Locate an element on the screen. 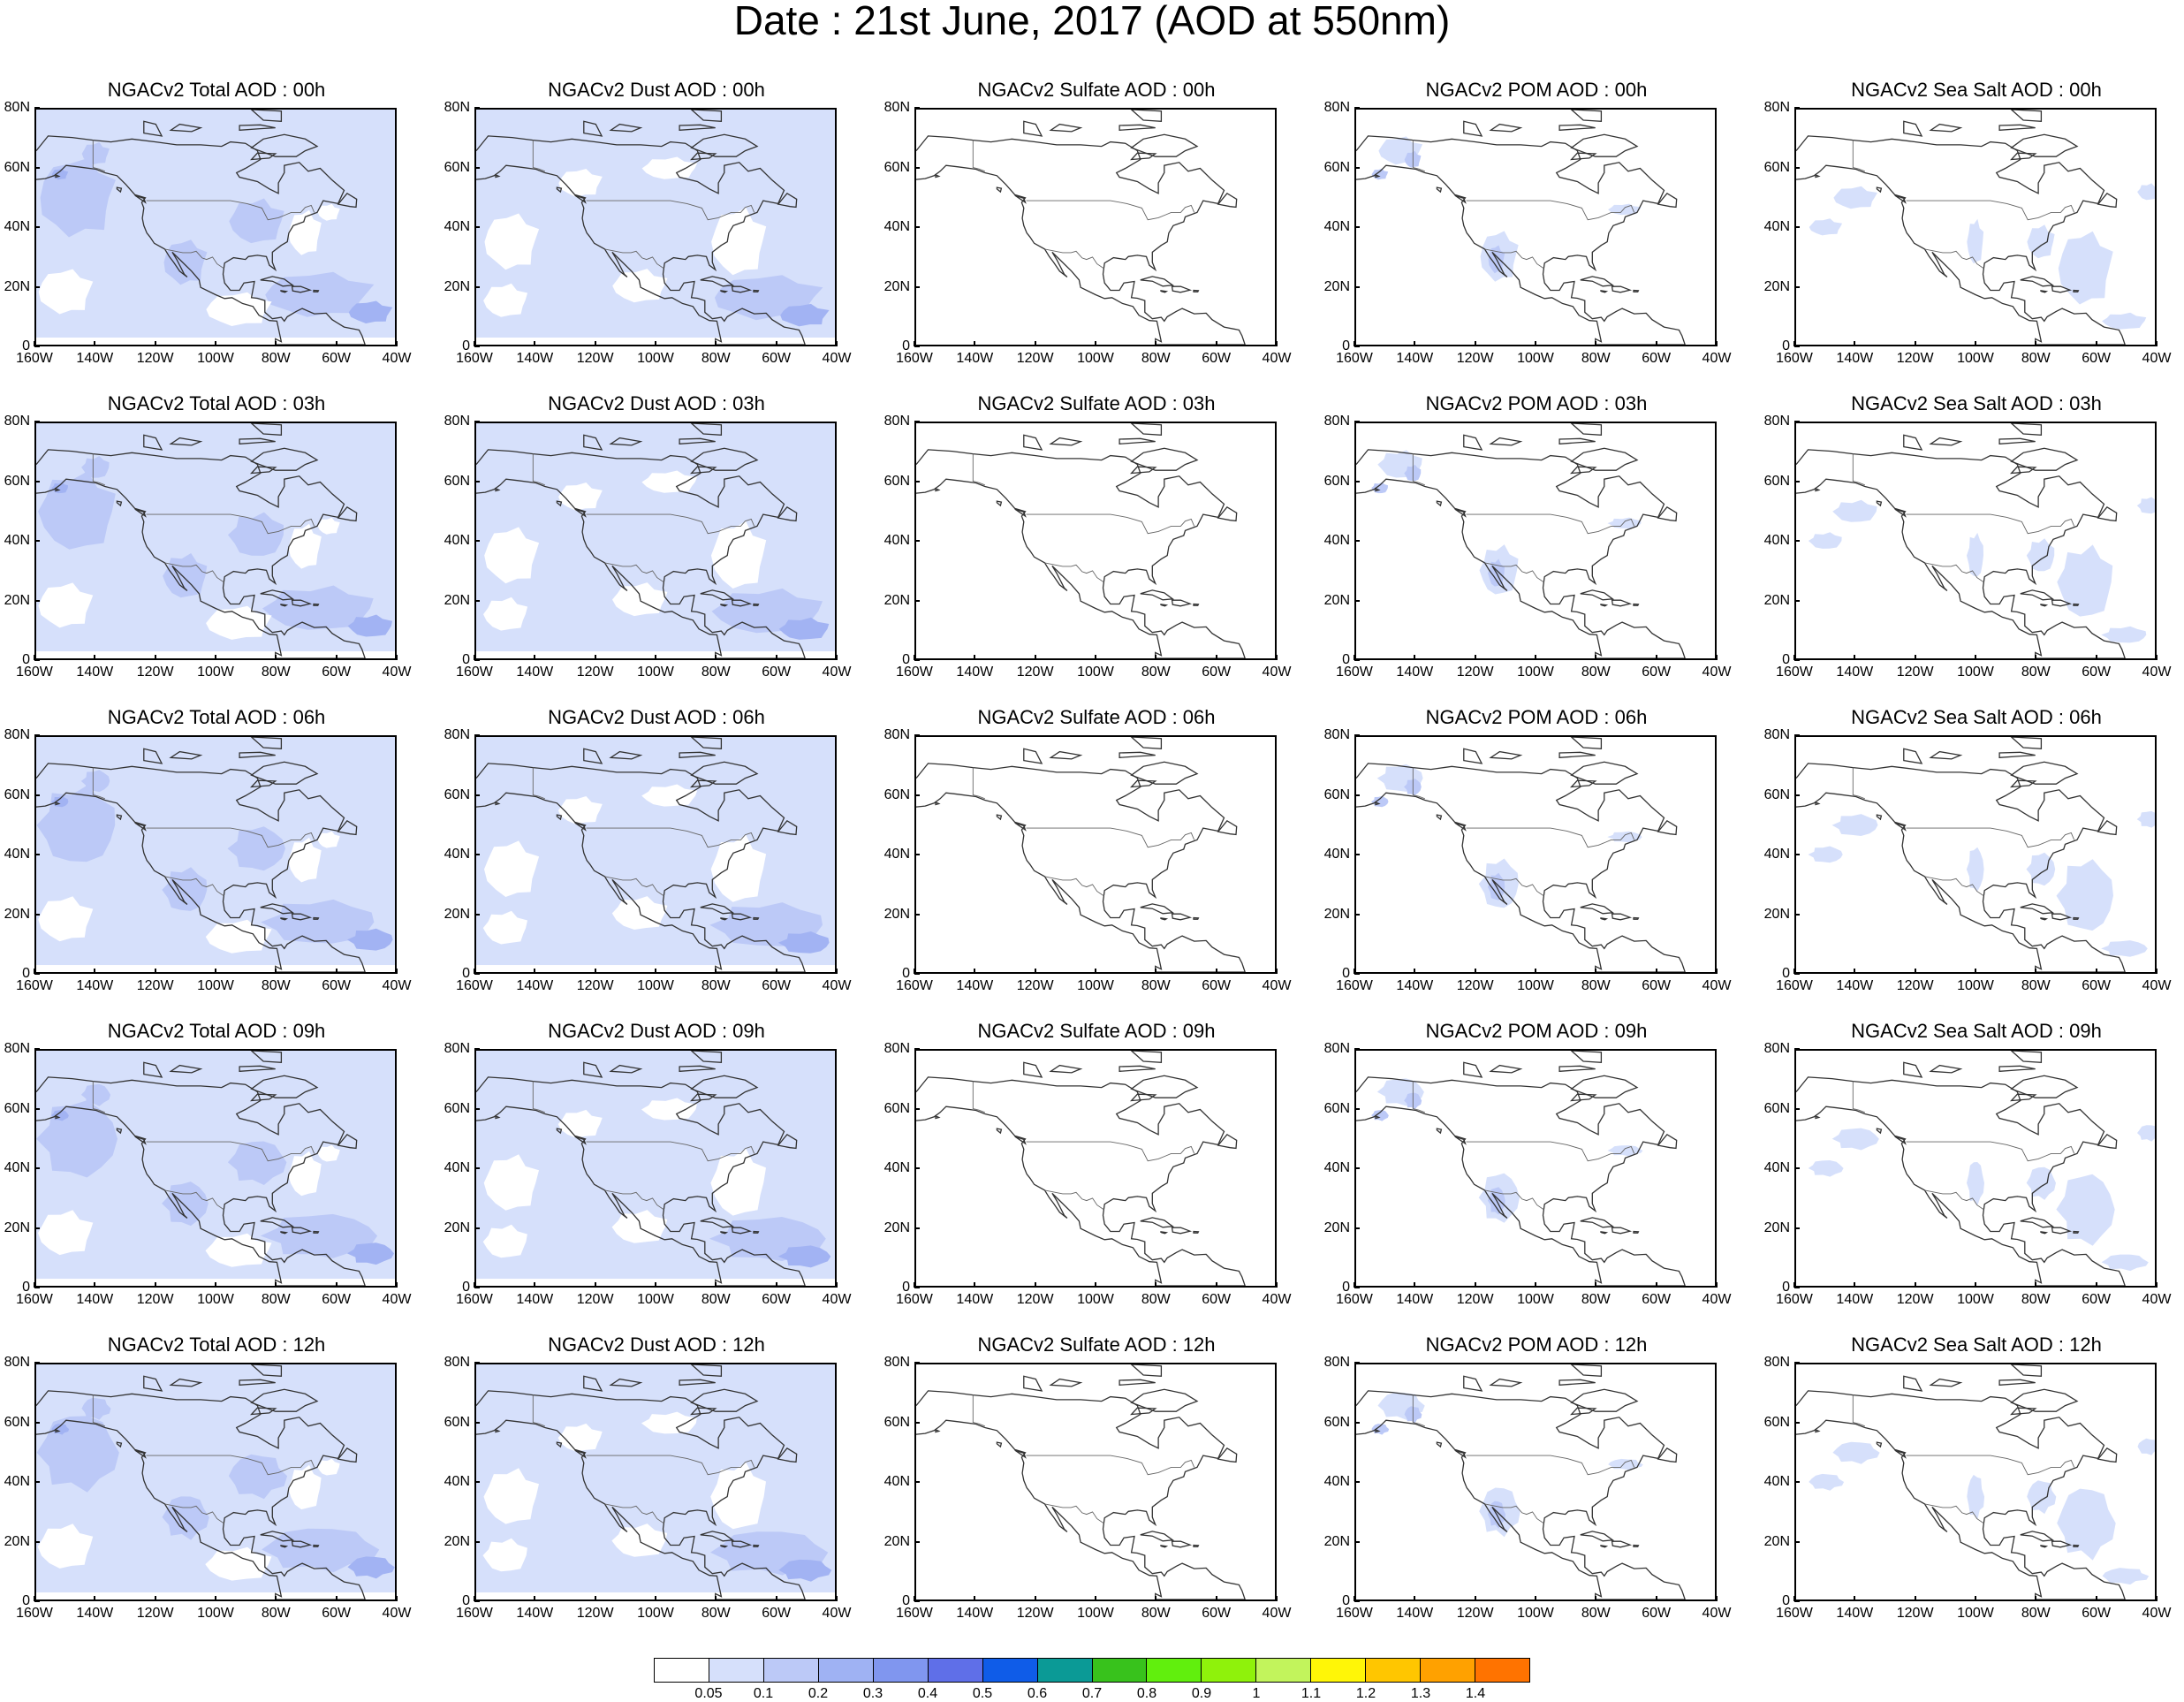  map-plot-area is located at coordinates (216, 227).